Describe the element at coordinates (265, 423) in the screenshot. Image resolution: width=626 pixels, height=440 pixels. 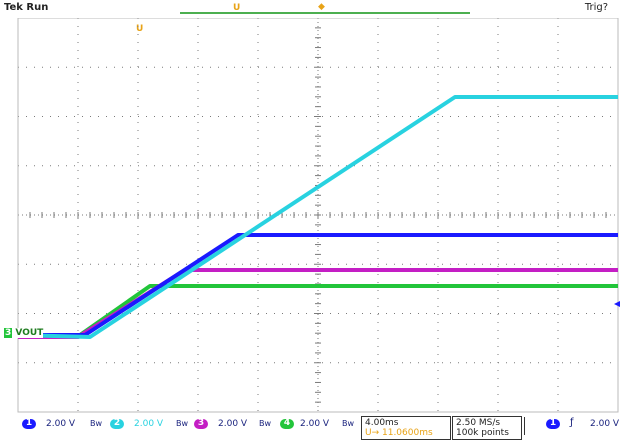
I see `ch3-coupling: Bw` at that location.